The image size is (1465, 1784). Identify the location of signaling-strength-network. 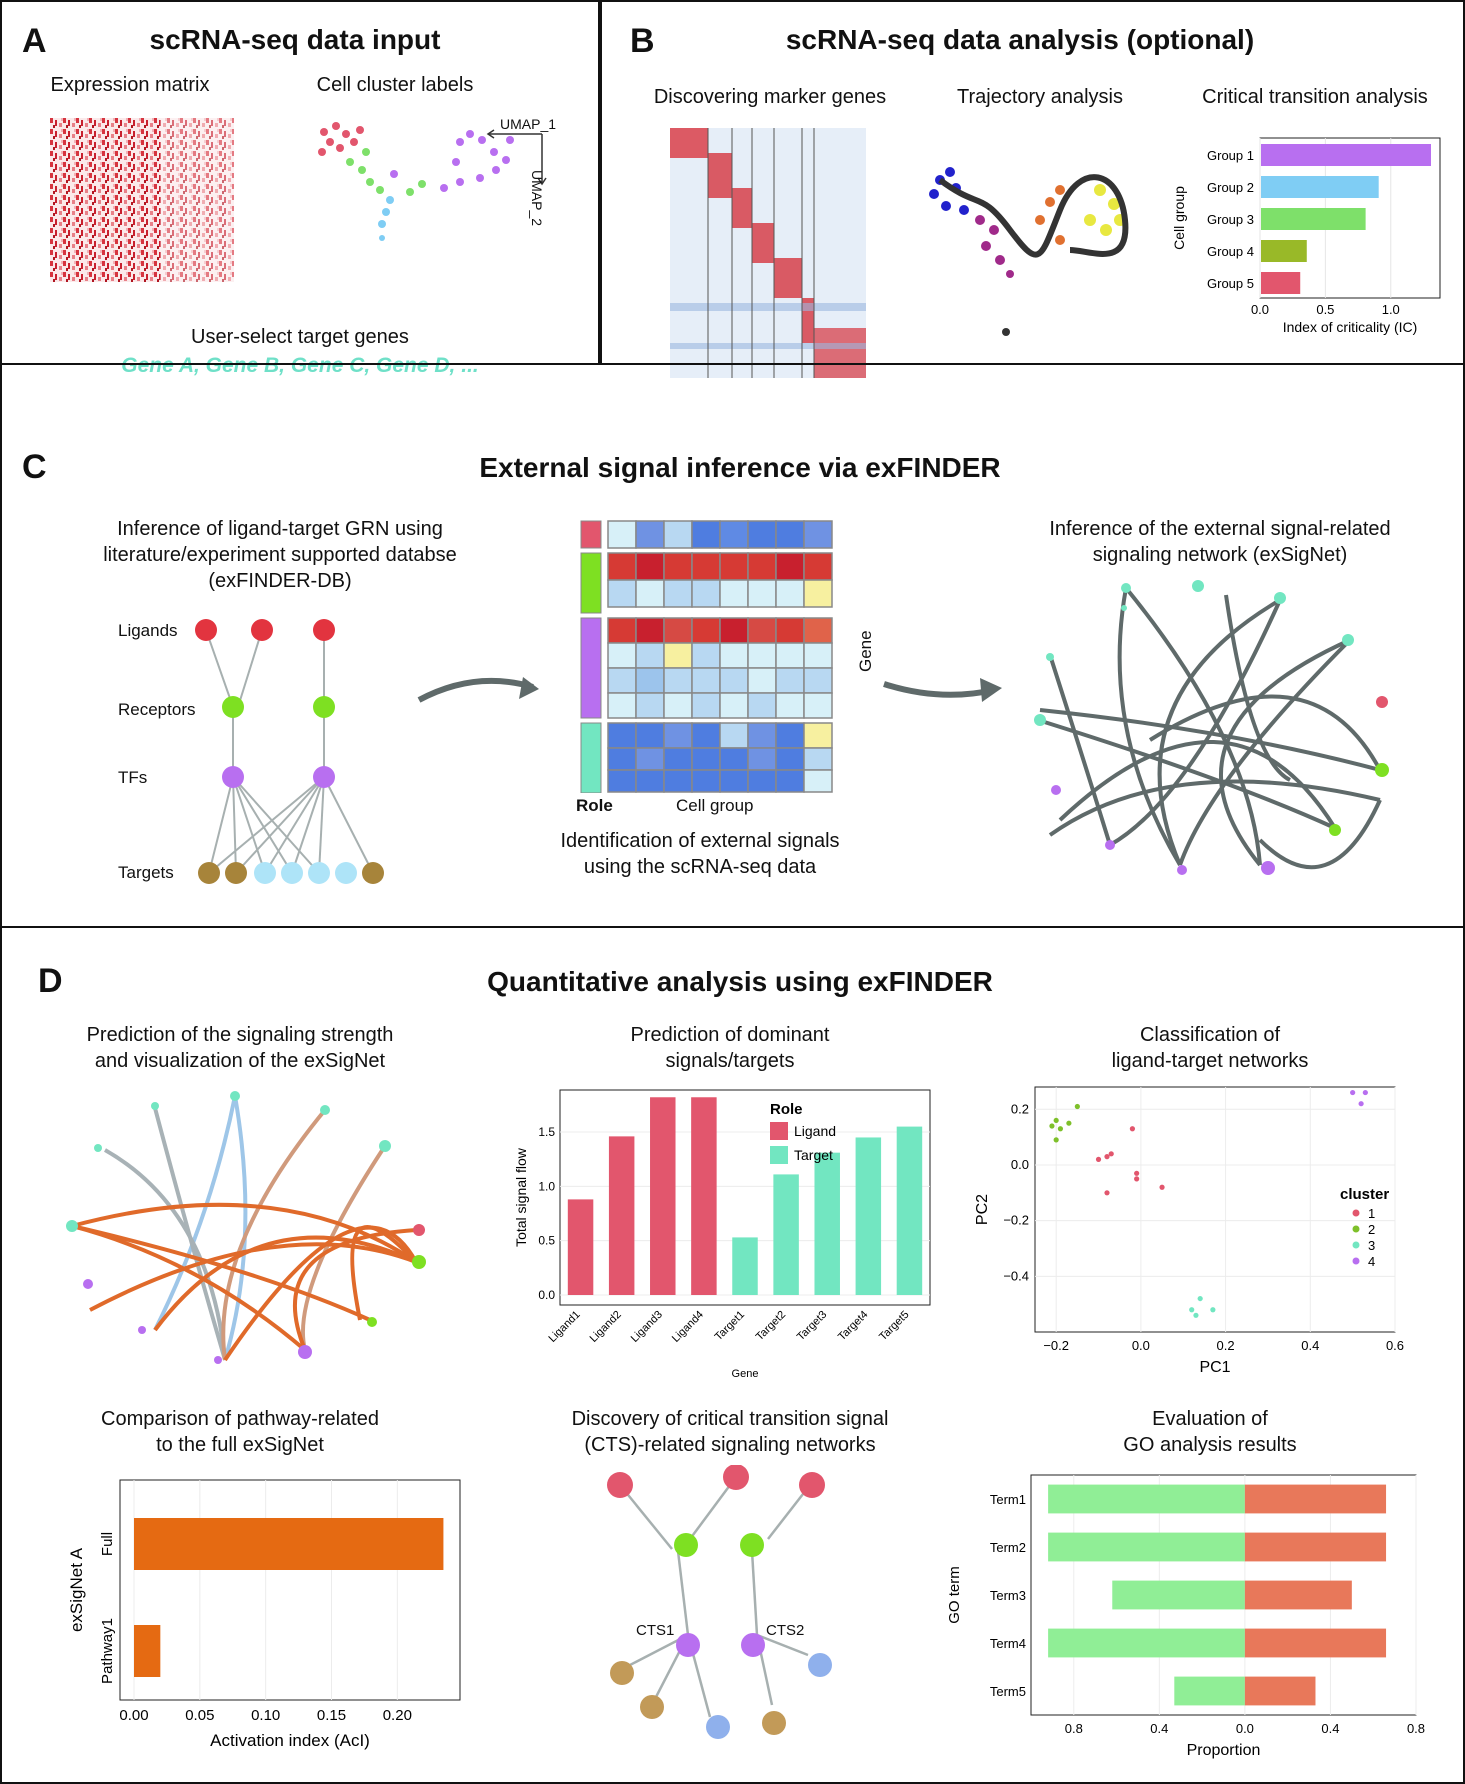
(246, 1227).